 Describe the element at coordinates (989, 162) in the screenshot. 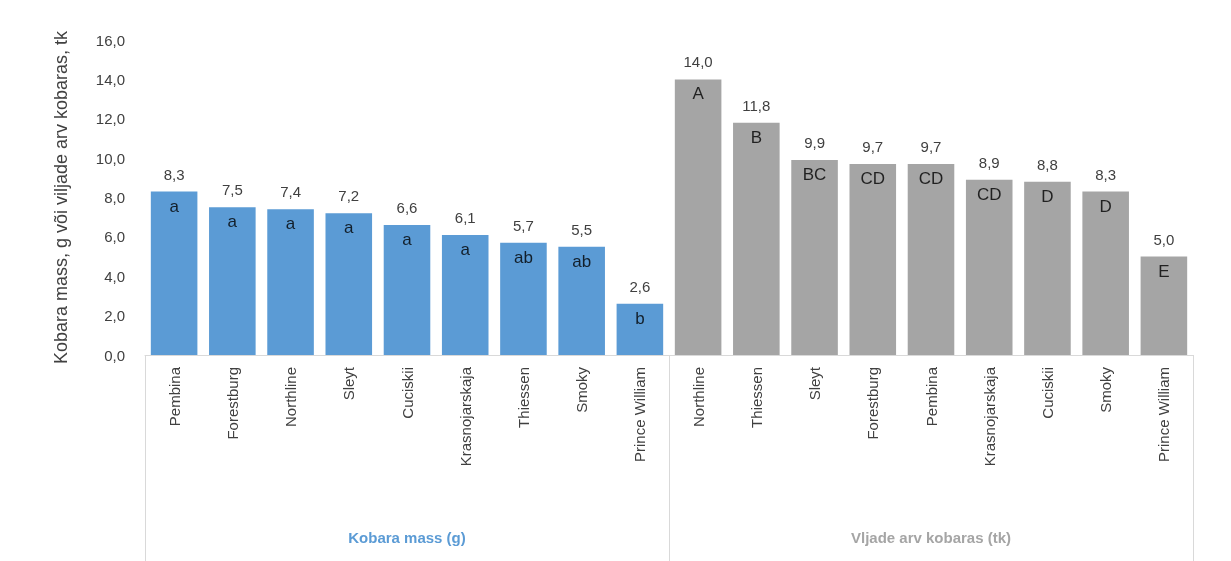

I see `data-label: 8,9` at that location.